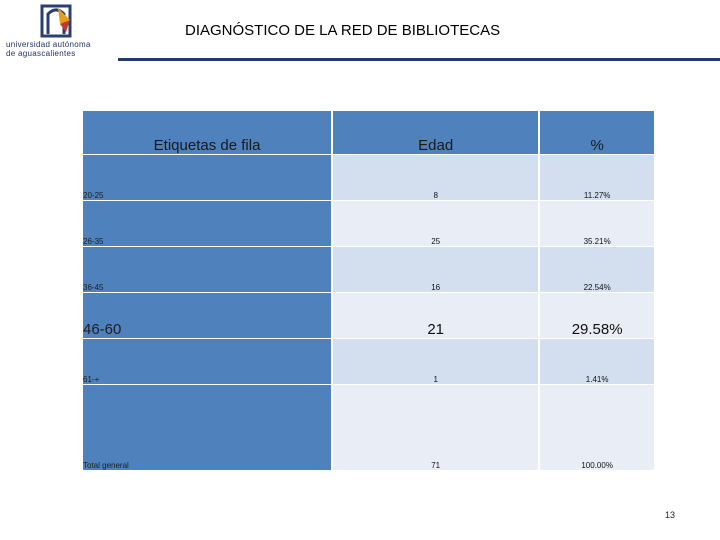 The image size is (720, 540). What do you see at coordinates (597, 270) in the screenshot?
I see `percent-cell: 22.54%` at bounding box center [597, 270].